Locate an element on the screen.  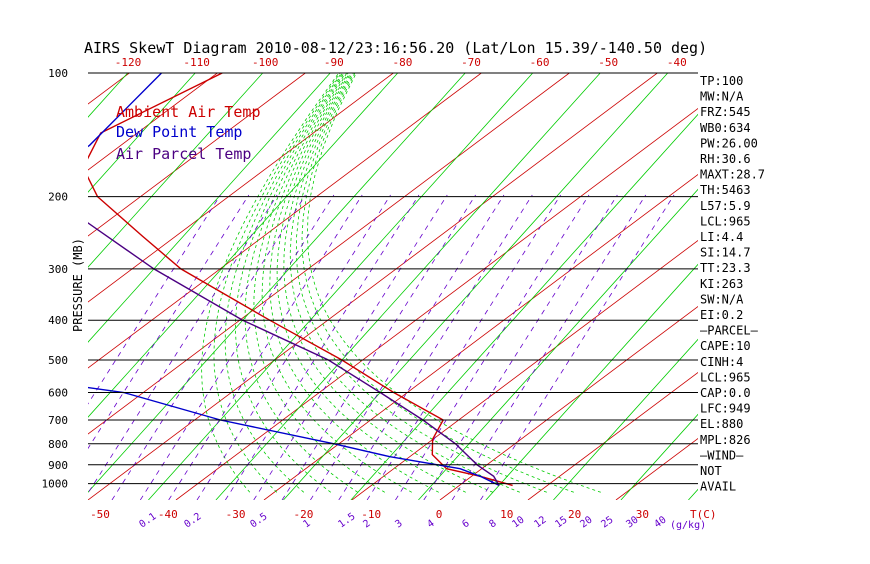
top-temp-tick-label: -110 is located at coordinates (196, 62).